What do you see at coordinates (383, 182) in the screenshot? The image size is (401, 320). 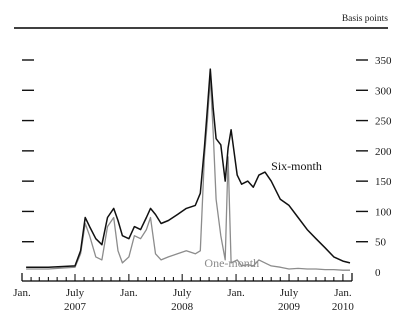 I see `y-tick-label: 150` at bounding box center [383, 182].